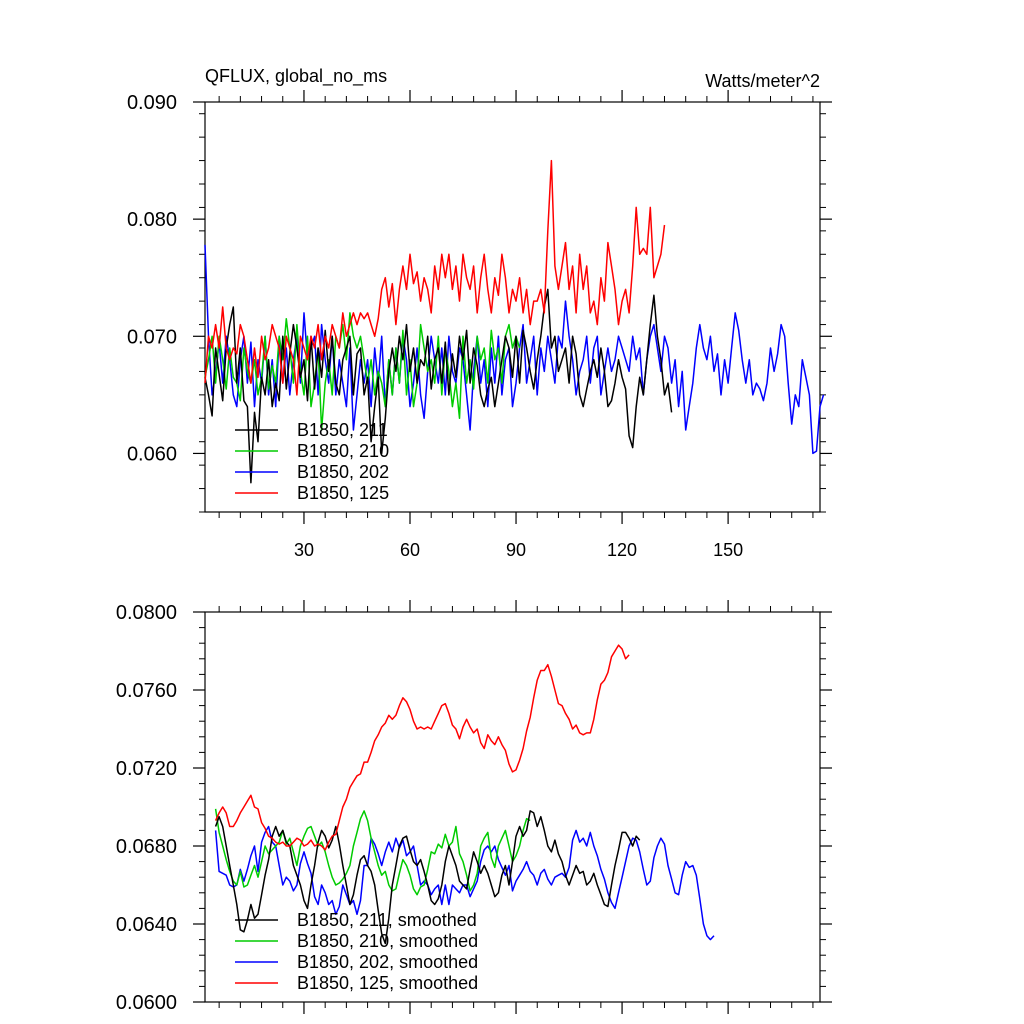 The height and width of the screenshot is (1024, 1024). What do you see at coordinates (152, 454) in the screenshot?
I see `top-y-tick-label-0-060: 0.060` at bounding box center [152, 454].